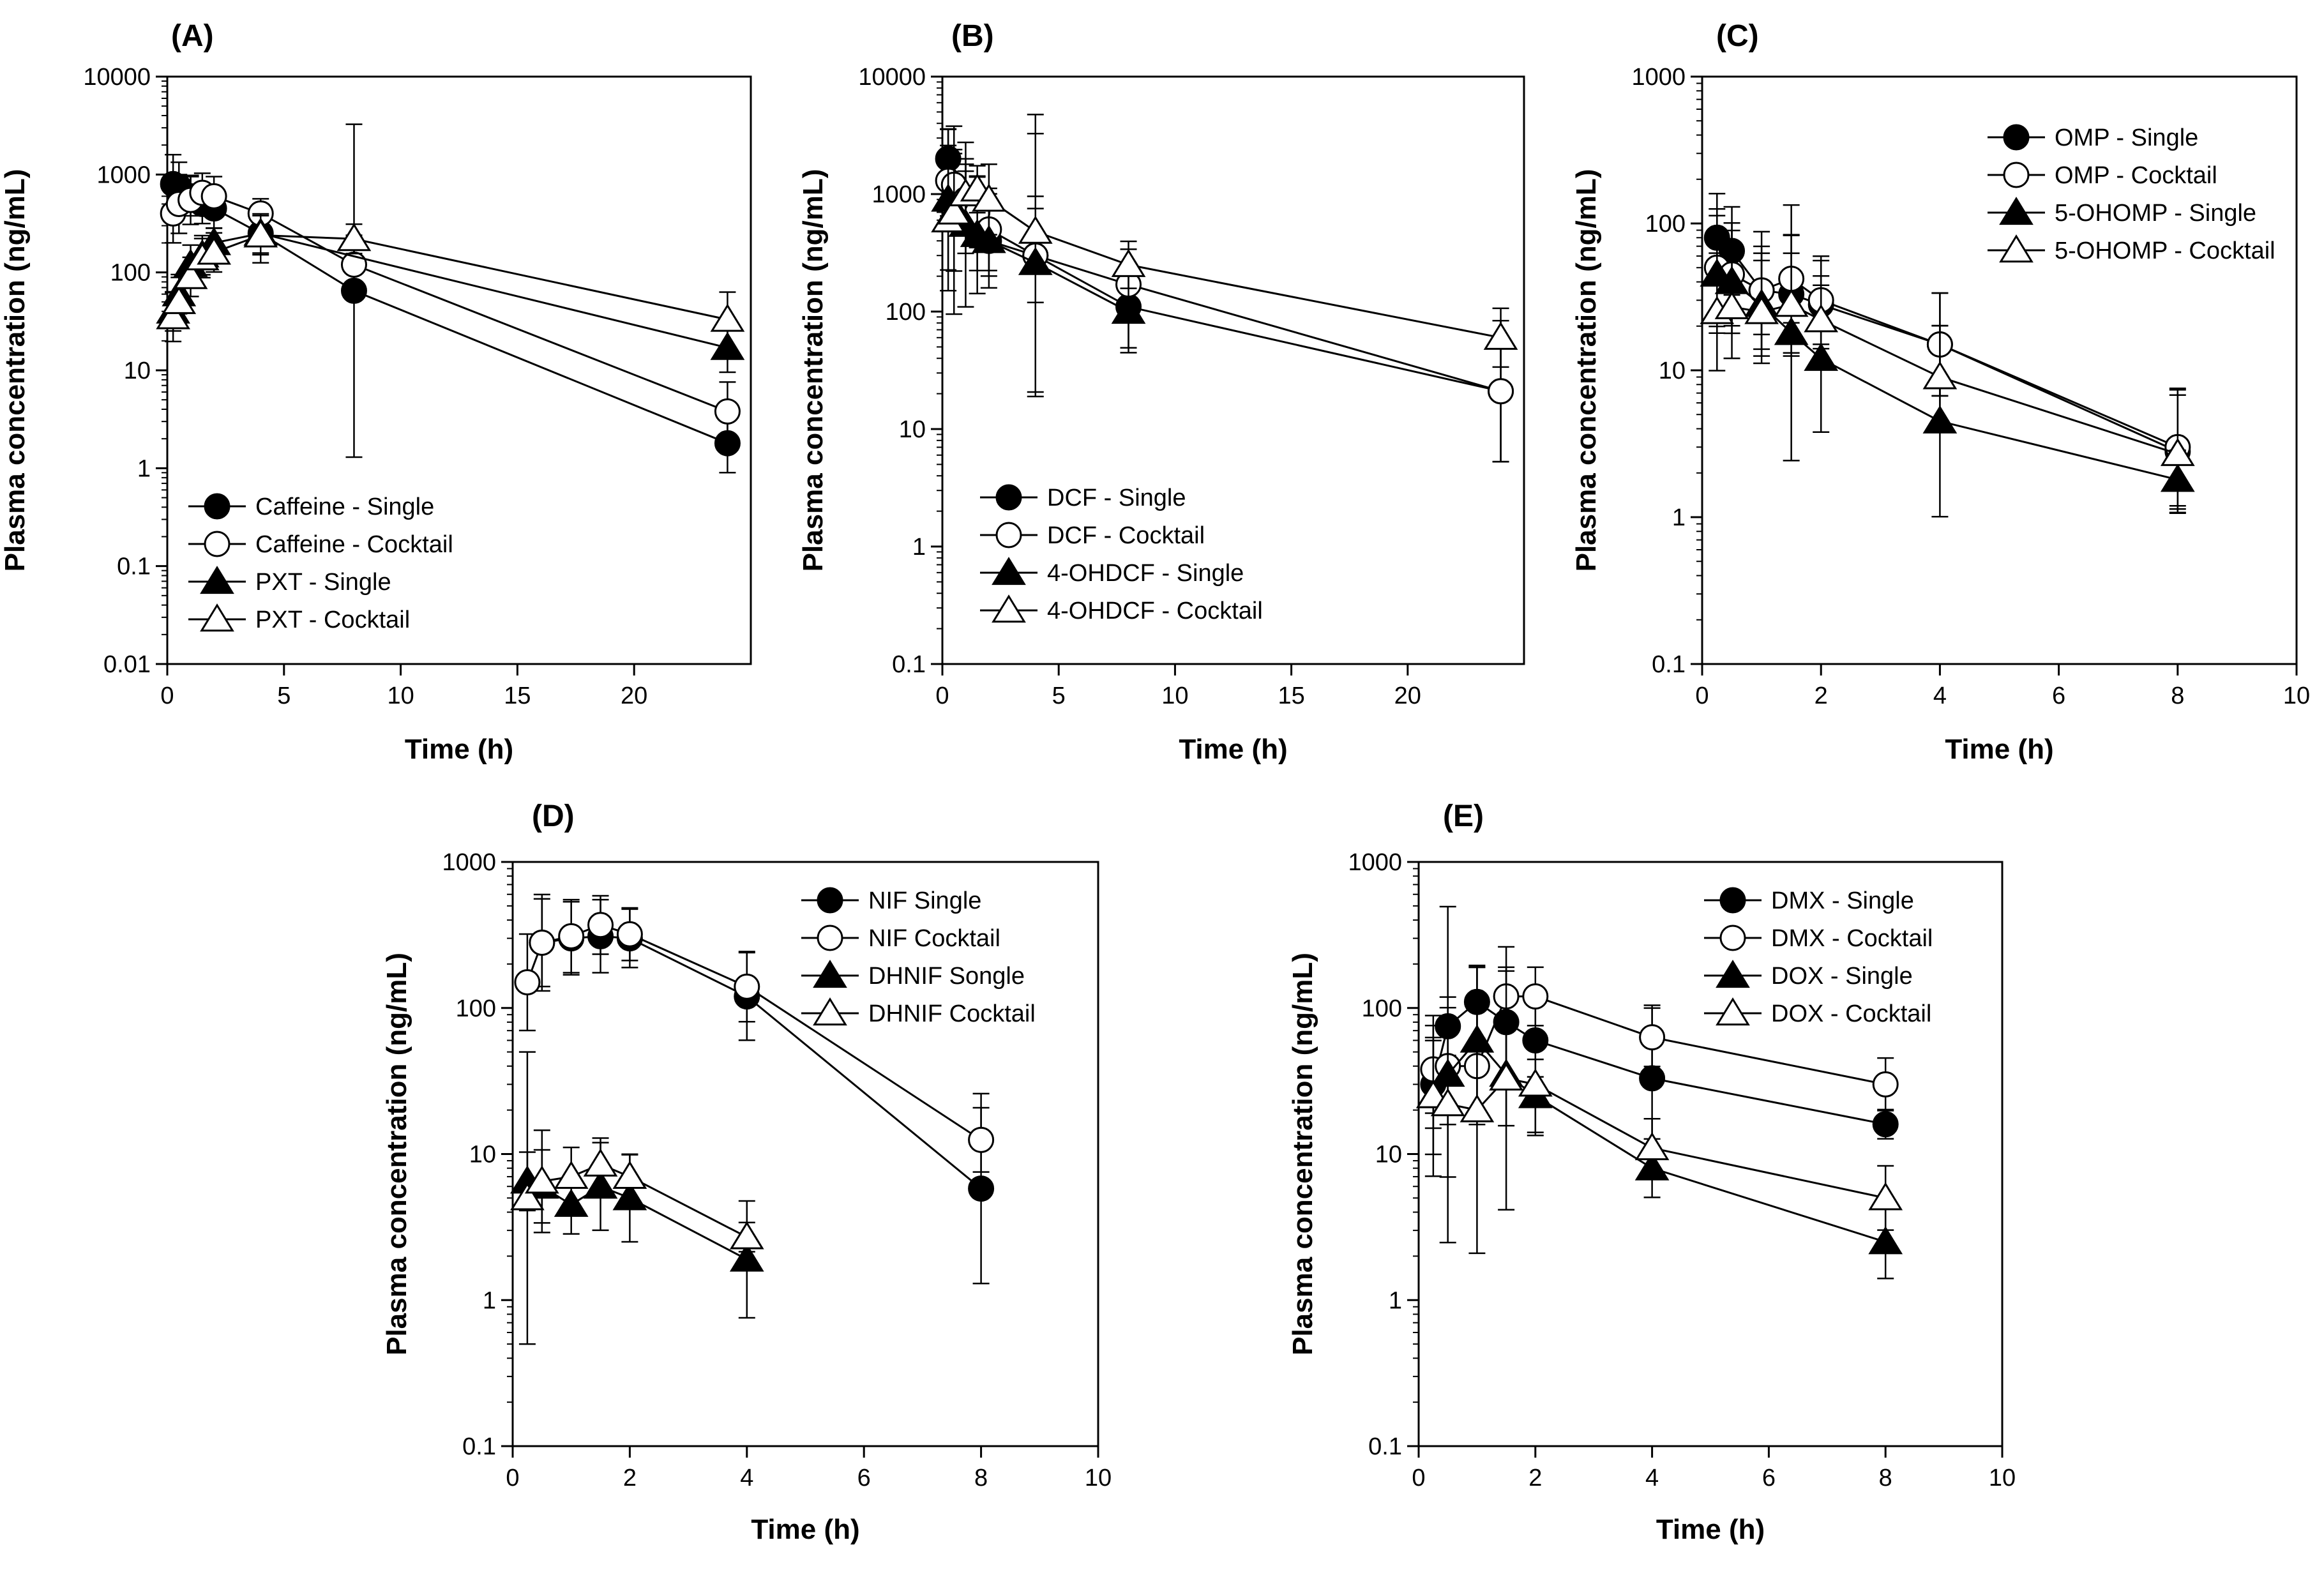 The image size is (2324, 1570). What do you see at coordinates (1233, 370) in the screenshot?
I see `plot-frame` at bounding box center [1233, 370].